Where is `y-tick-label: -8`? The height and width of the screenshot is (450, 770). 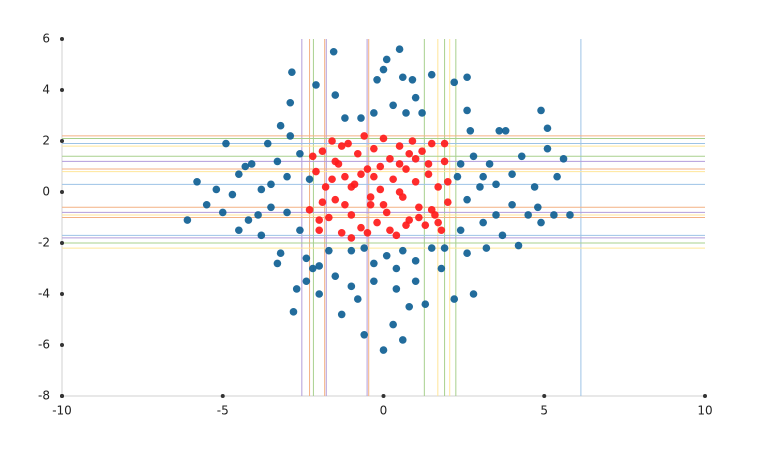 y-tick-label: -8 is located at coordinates (44, 396).